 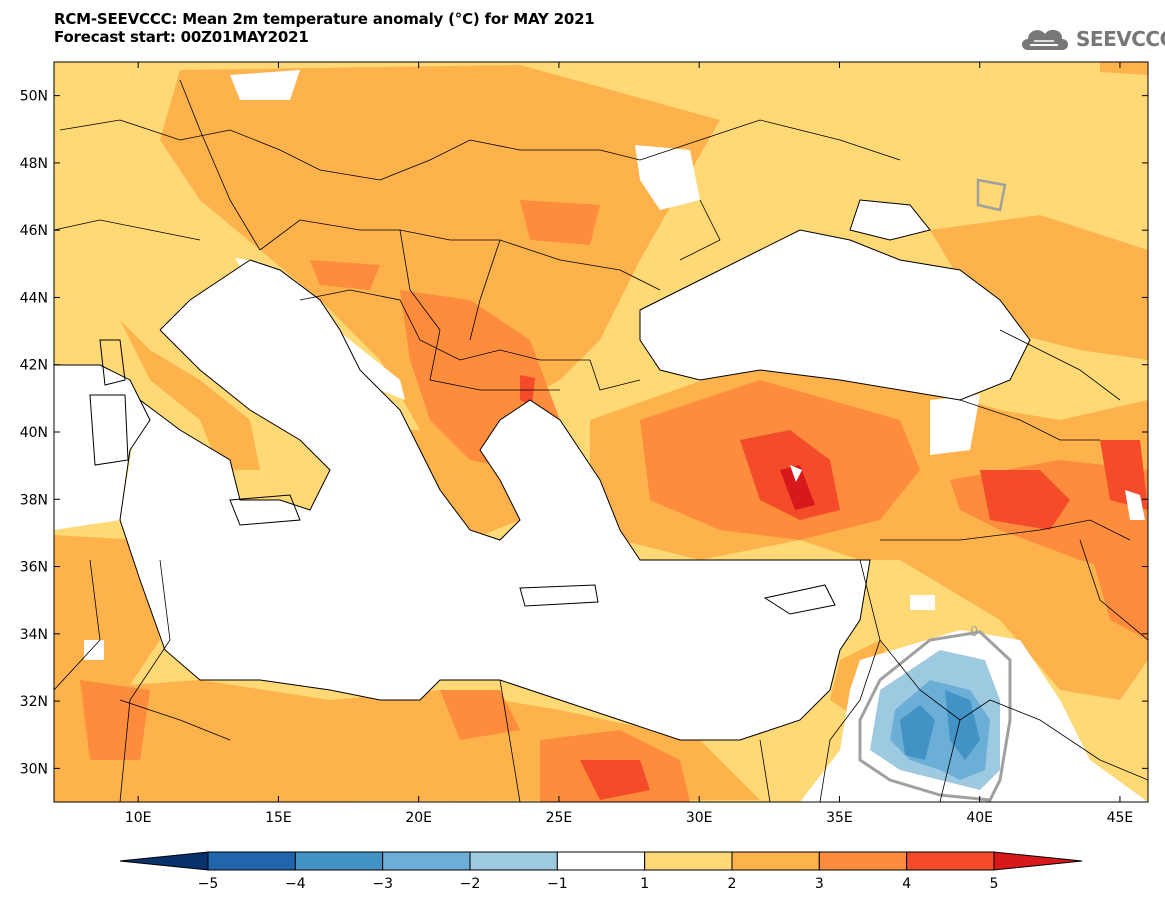 What do you see at coordinates (295, 884) in the screenshot?
I see `colorbar-label: −4` at bounding box center [295, 884].